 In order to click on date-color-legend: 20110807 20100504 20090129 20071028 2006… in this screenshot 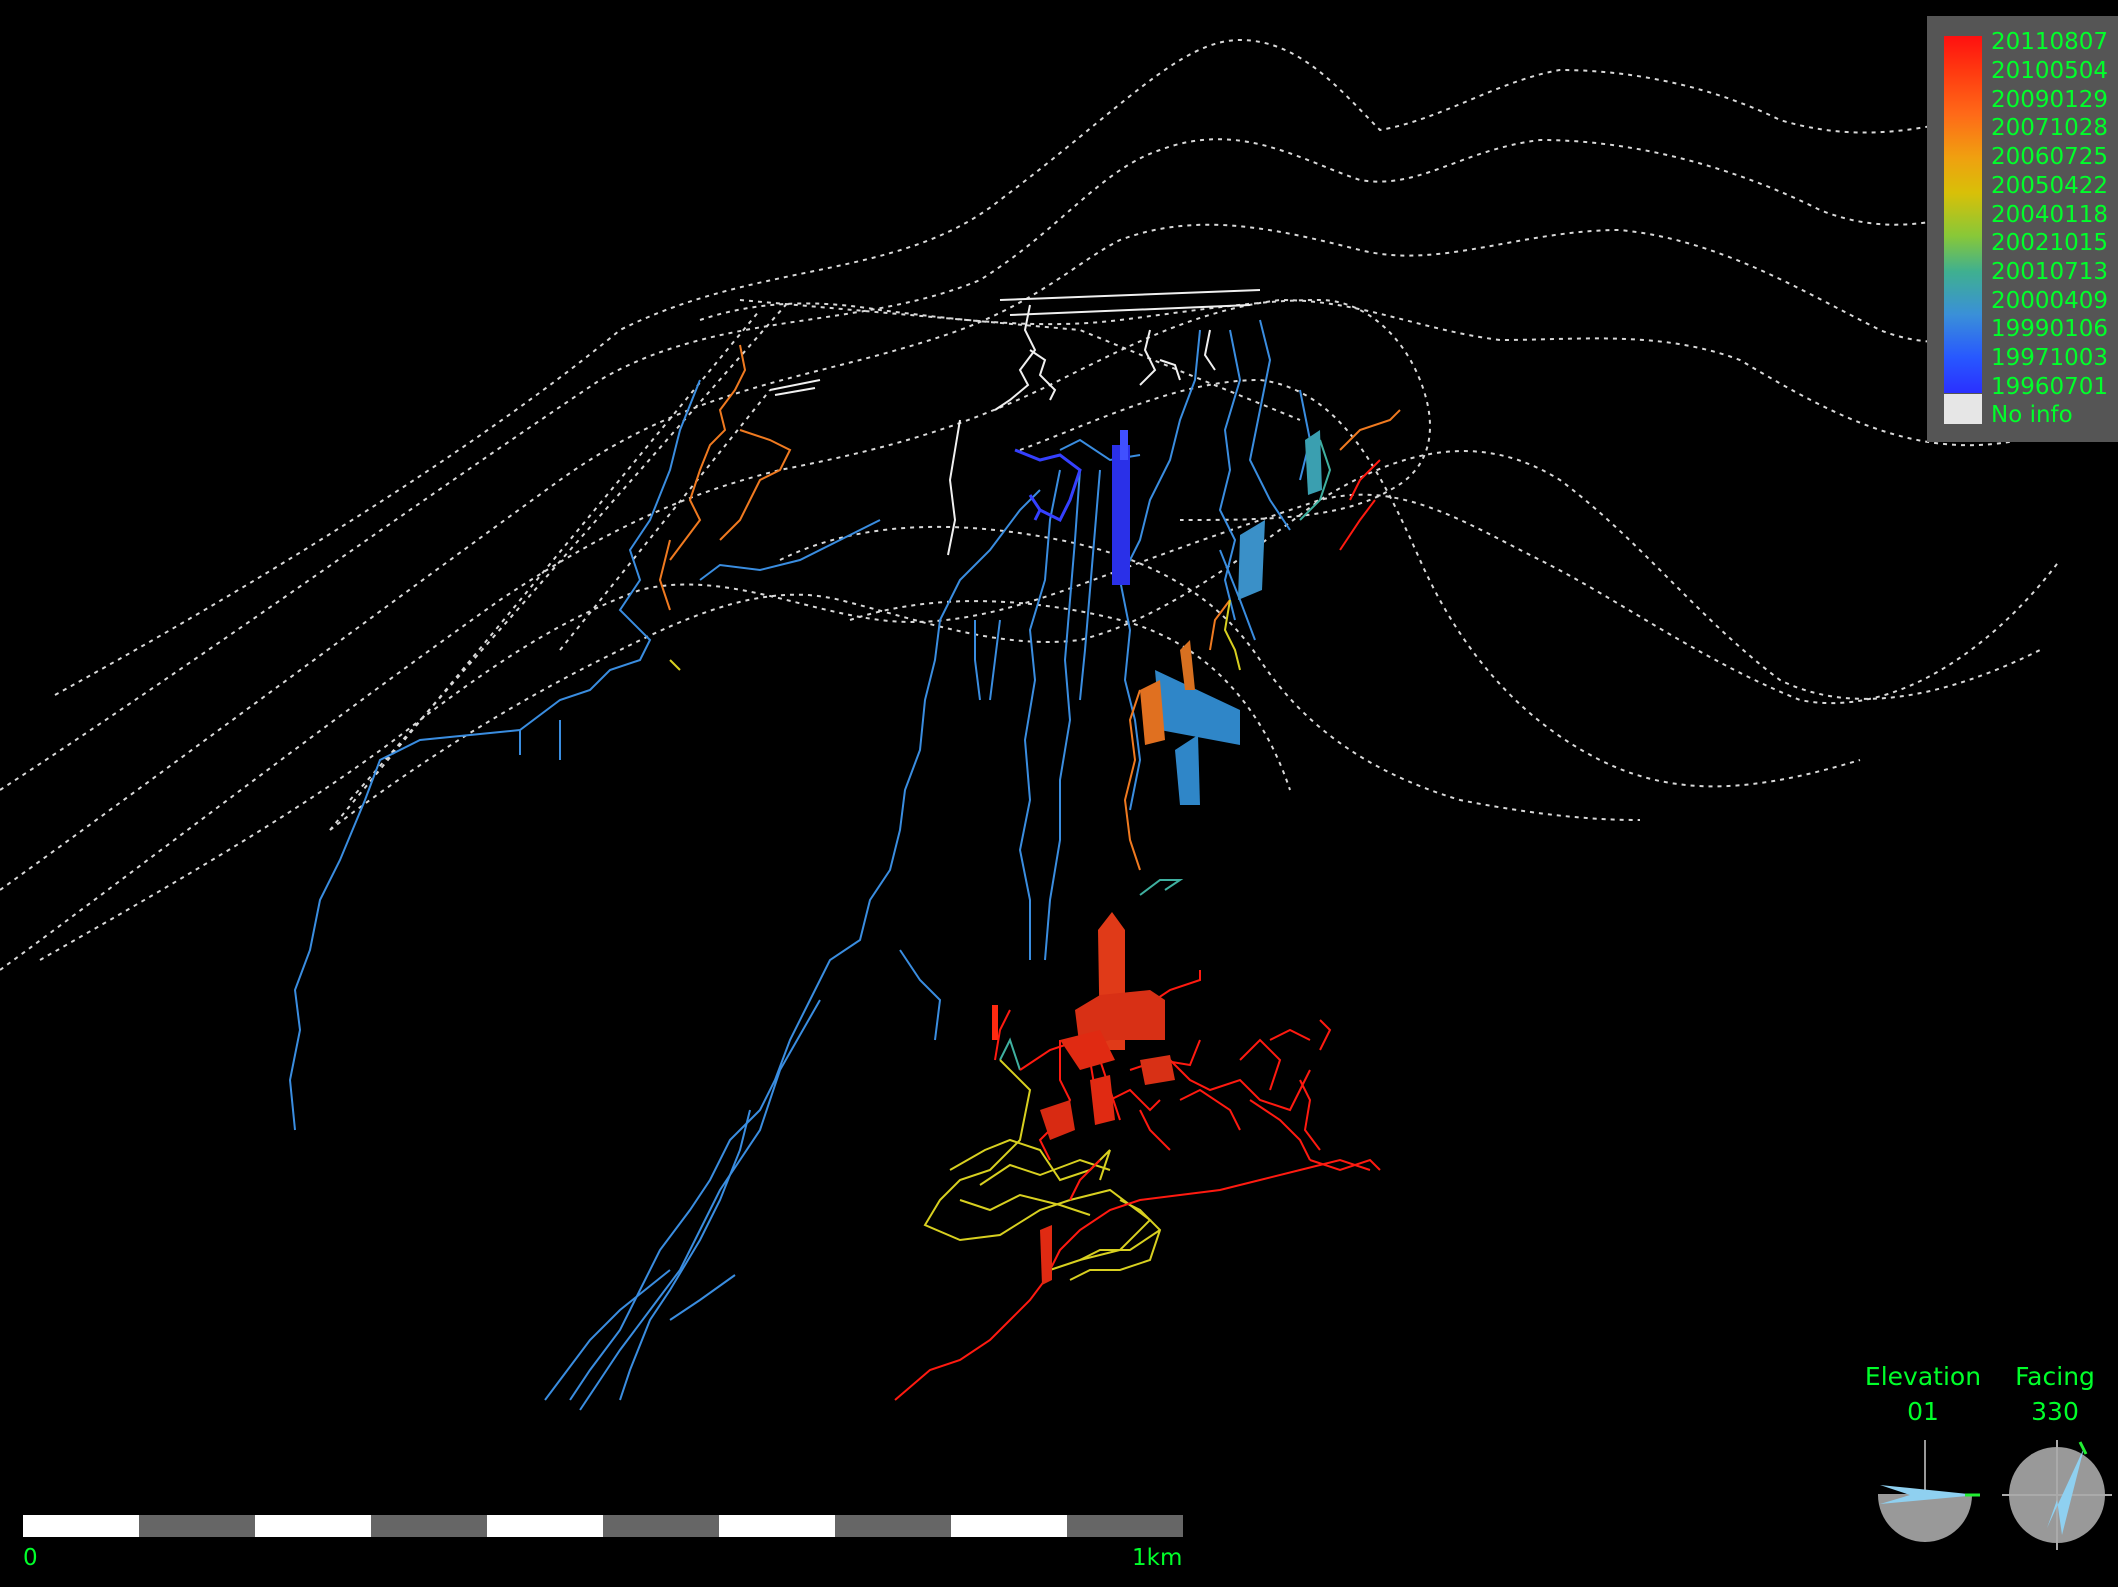, I will do `click(2022, 229)`.